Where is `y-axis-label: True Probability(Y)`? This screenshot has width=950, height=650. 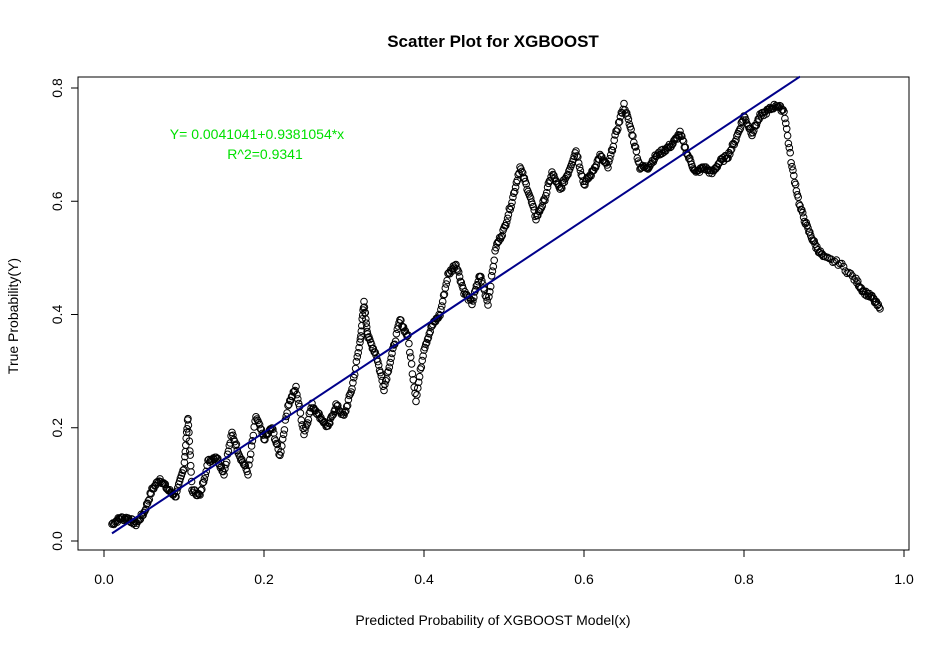
y-axis-label: True Probability(Y) is located at coordinates (13, 316).